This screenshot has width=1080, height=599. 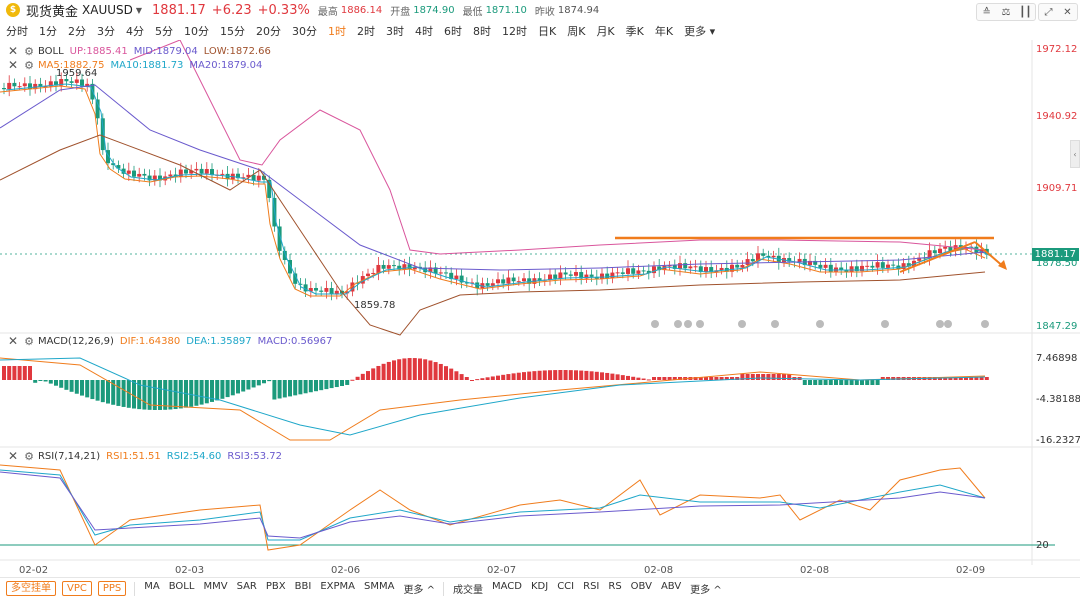 I want to click on main-indicator-7: SMMA, so click(x=379, y=586).